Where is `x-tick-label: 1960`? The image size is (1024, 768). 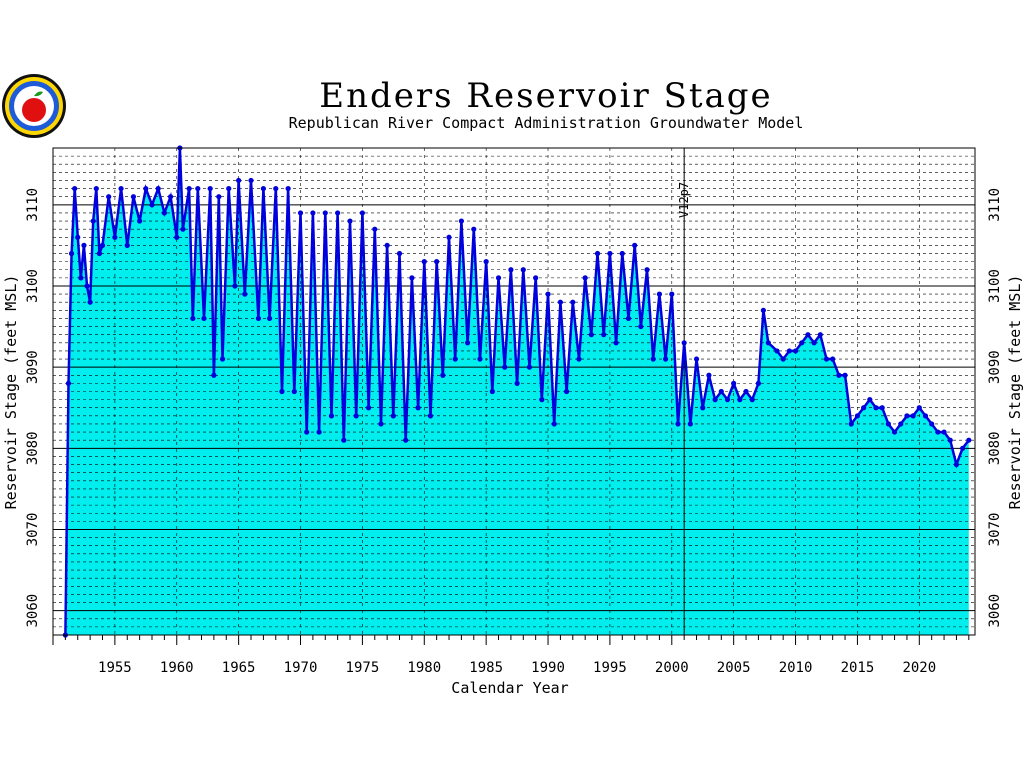 x-tick-label: 1960 is located at coordinates (177, 668).